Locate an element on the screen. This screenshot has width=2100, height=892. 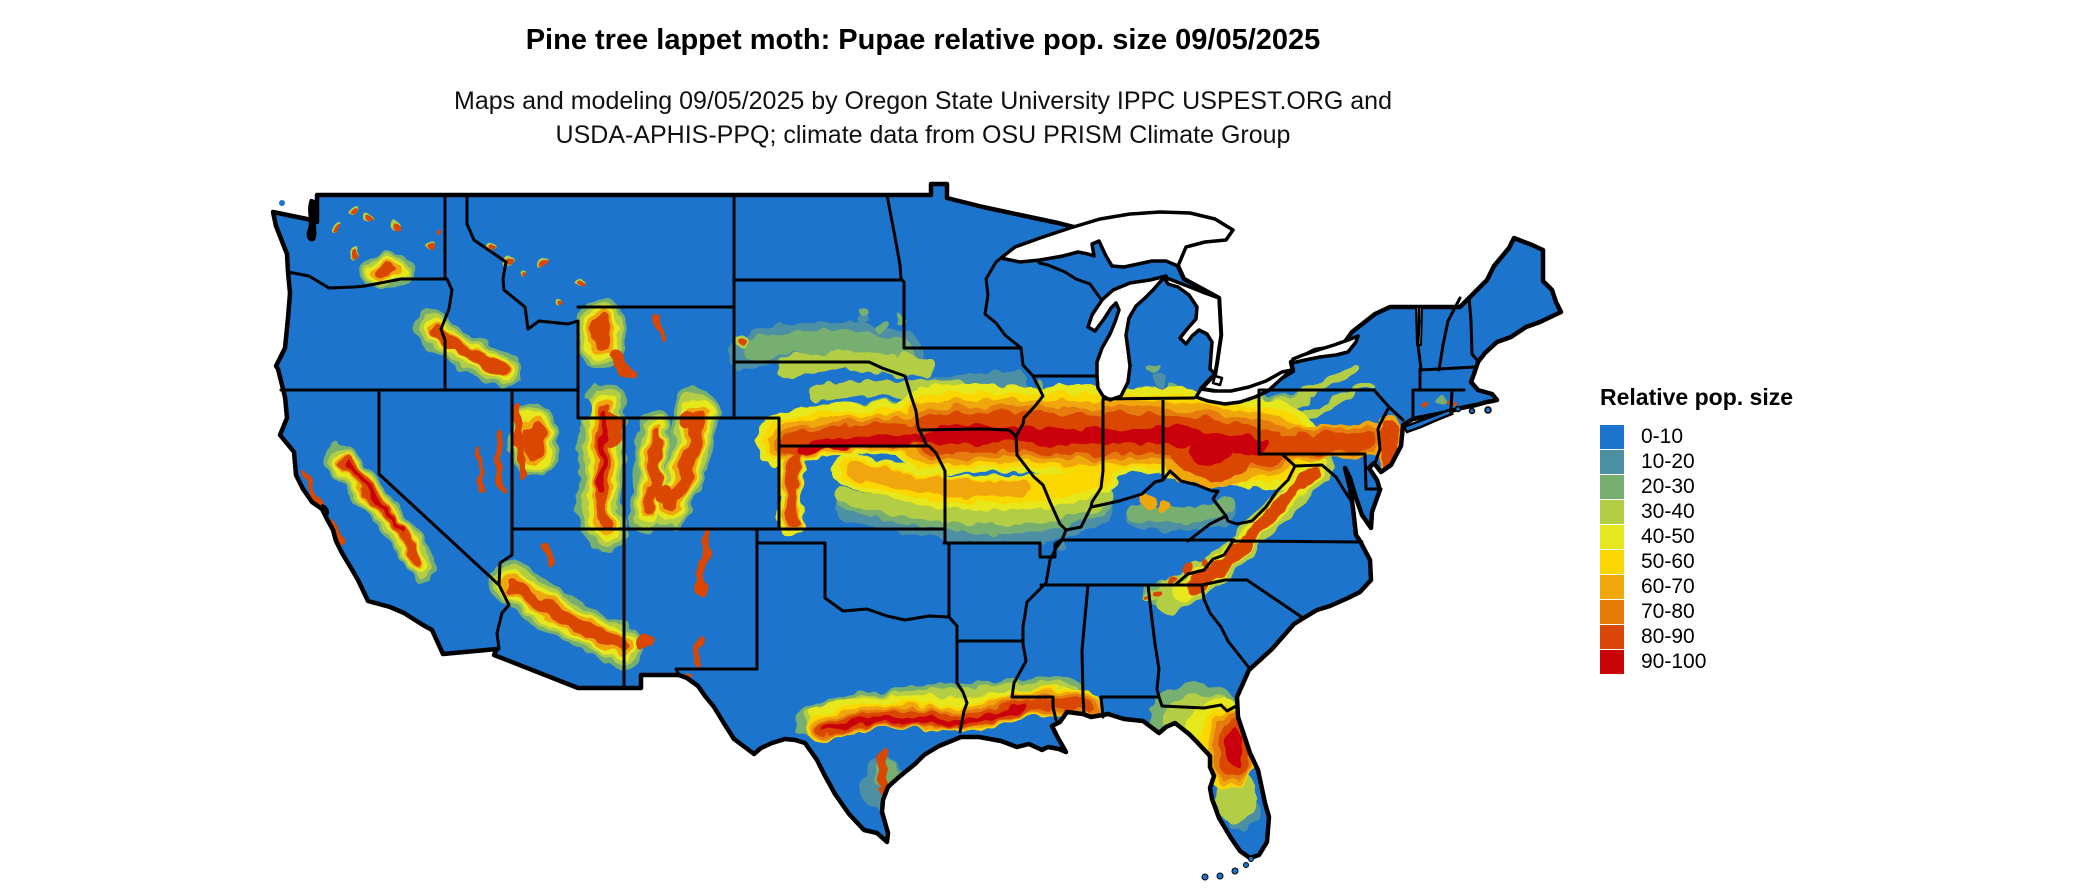
legend-label: 50-60 is located at coordinates (1668, 561).